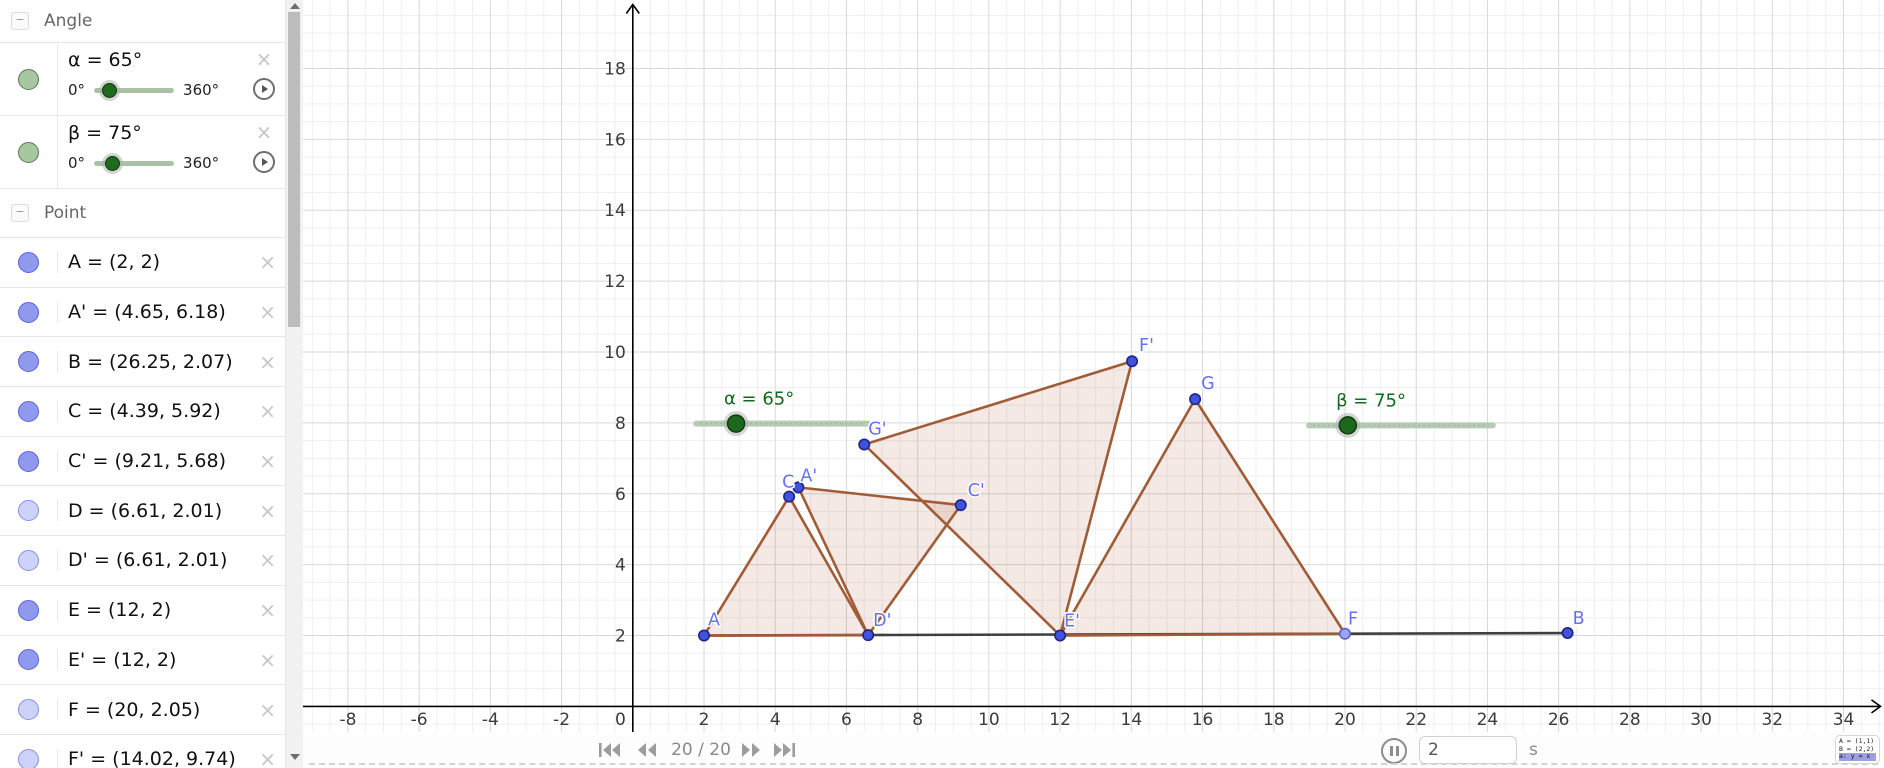  Describe the element at coordinates (1394, 751) in the screenshot. I see `pause-button` at that location.